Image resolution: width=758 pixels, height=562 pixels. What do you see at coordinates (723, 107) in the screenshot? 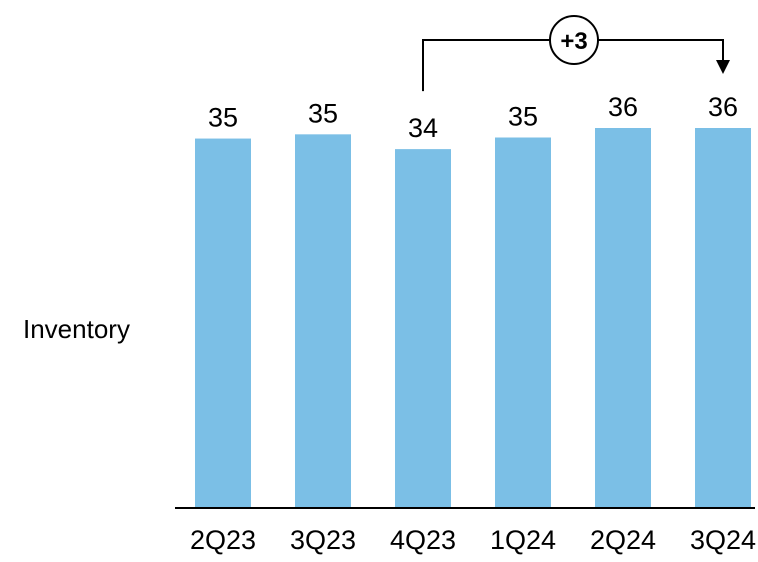
I see `data-label-3Q24: 36` at bounding box center [723, 107].